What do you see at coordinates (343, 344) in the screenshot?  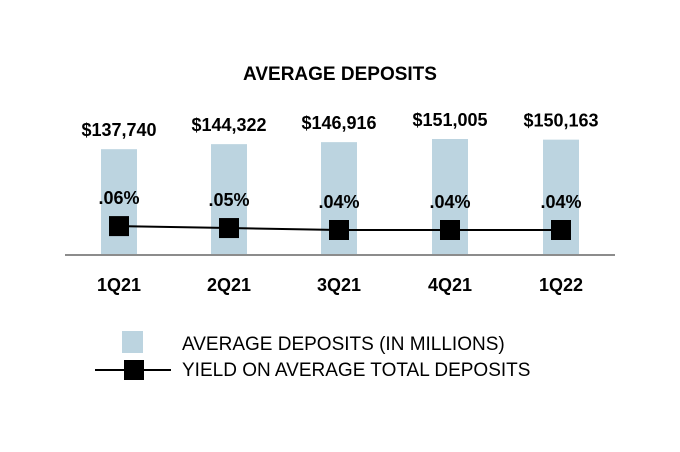 I see `legend-label-deposits: AVERAGE DEPOSITS (IN MILLIONS)` at bounding box center [343, 344].